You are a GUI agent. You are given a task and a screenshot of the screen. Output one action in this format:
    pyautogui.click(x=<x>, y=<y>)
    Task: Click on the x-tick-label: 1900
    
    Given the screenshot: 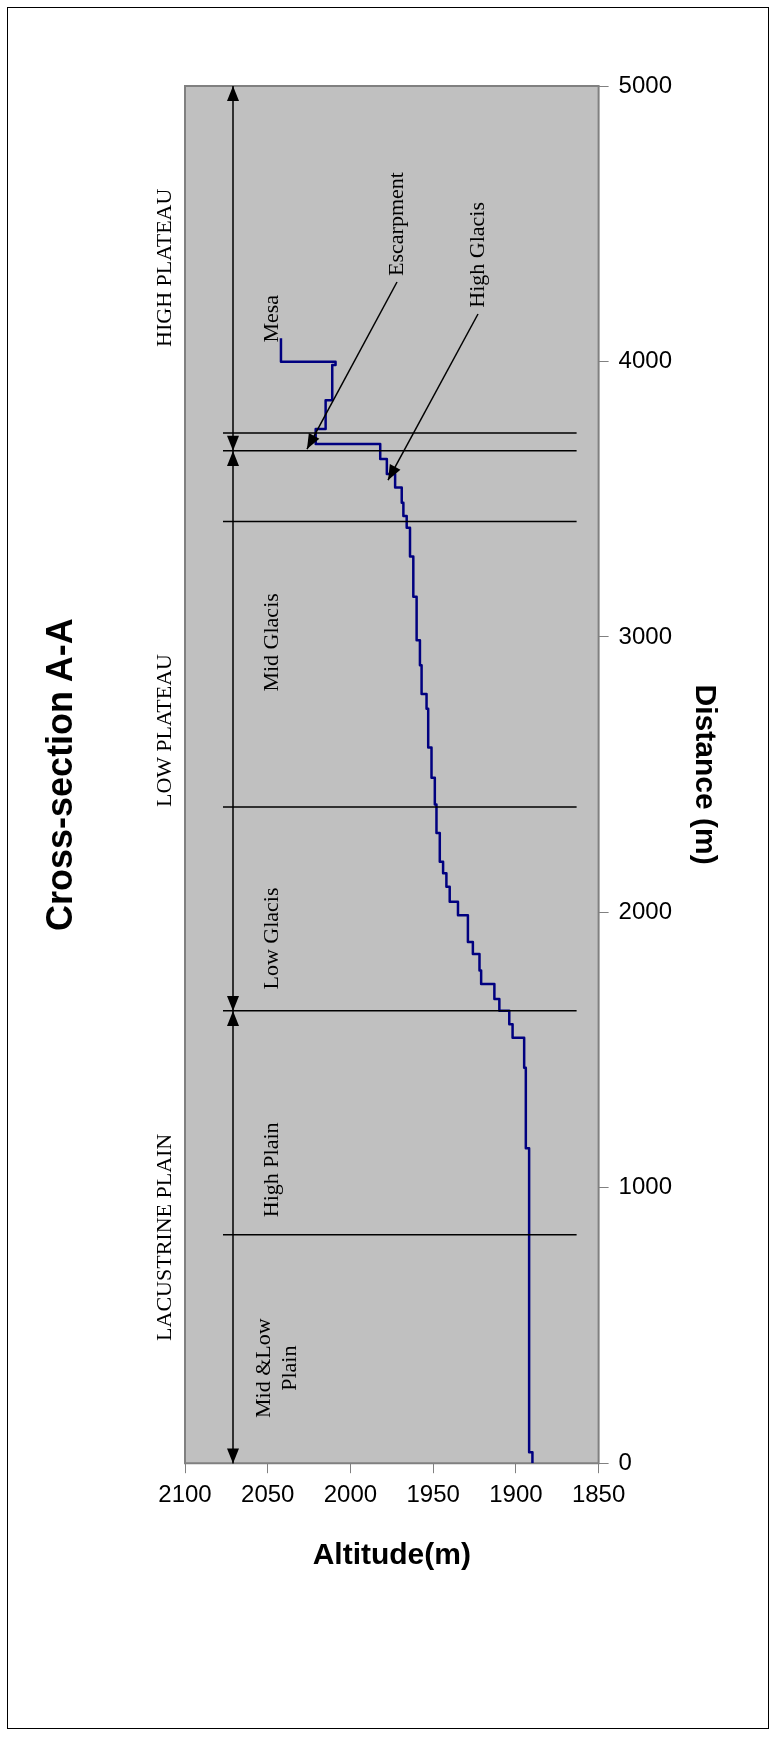 What is the action you would take?
    pyautogui.click(x=516, y=1494)
    